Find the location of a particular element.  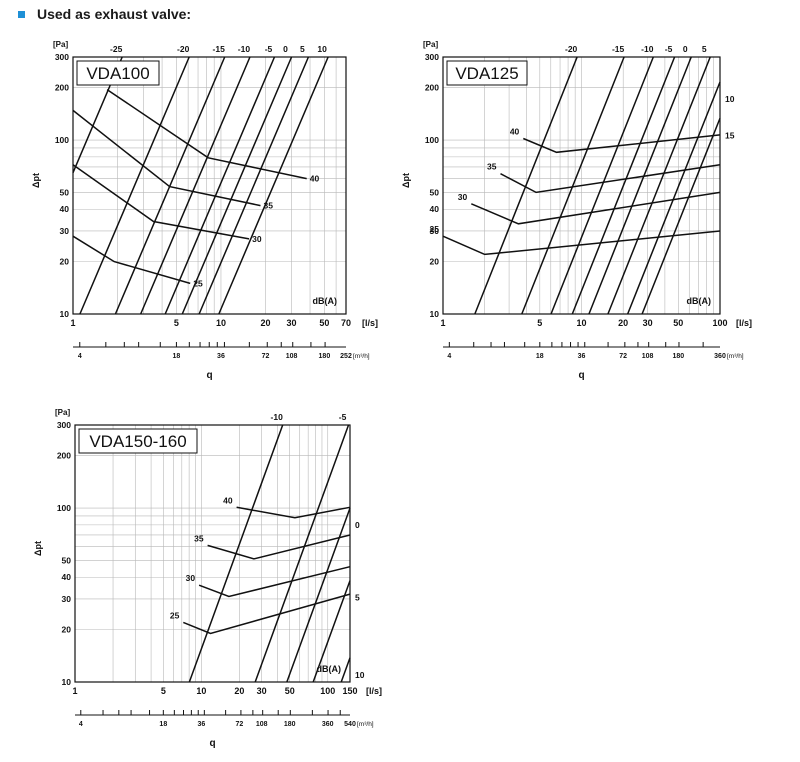

section-heading: Used as exhaust valve: is located at coordinates (104, 14).